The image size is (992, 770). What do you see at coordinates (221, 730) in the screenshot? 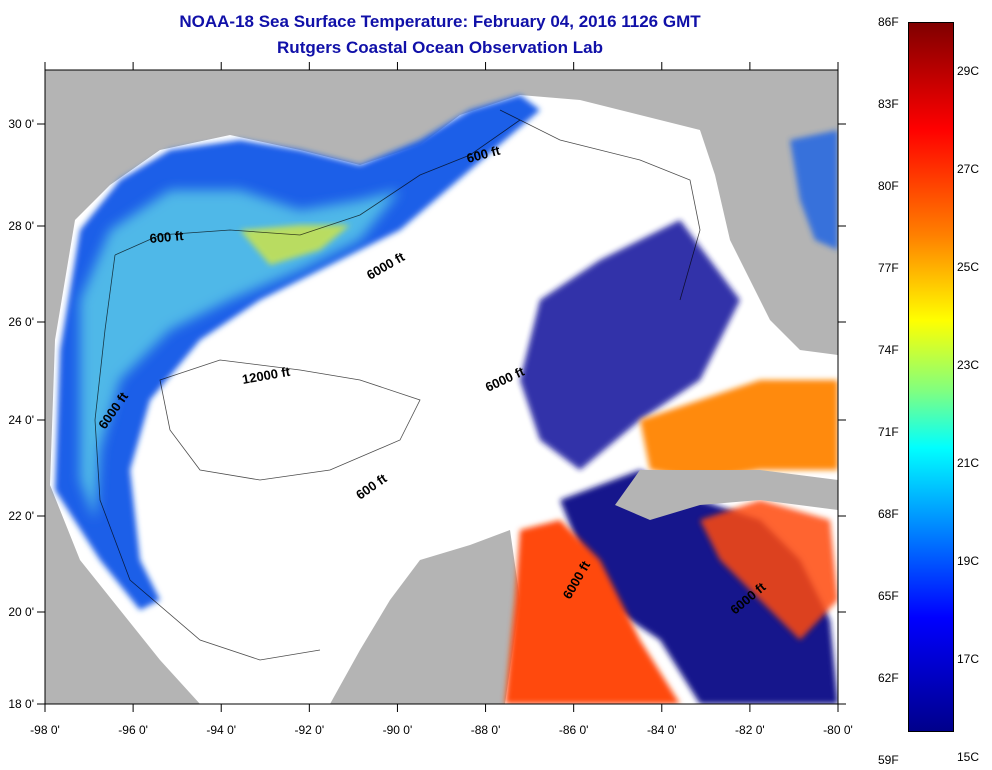
I see `x-tick-label: -94 0'` at bounding box center [221, 730].